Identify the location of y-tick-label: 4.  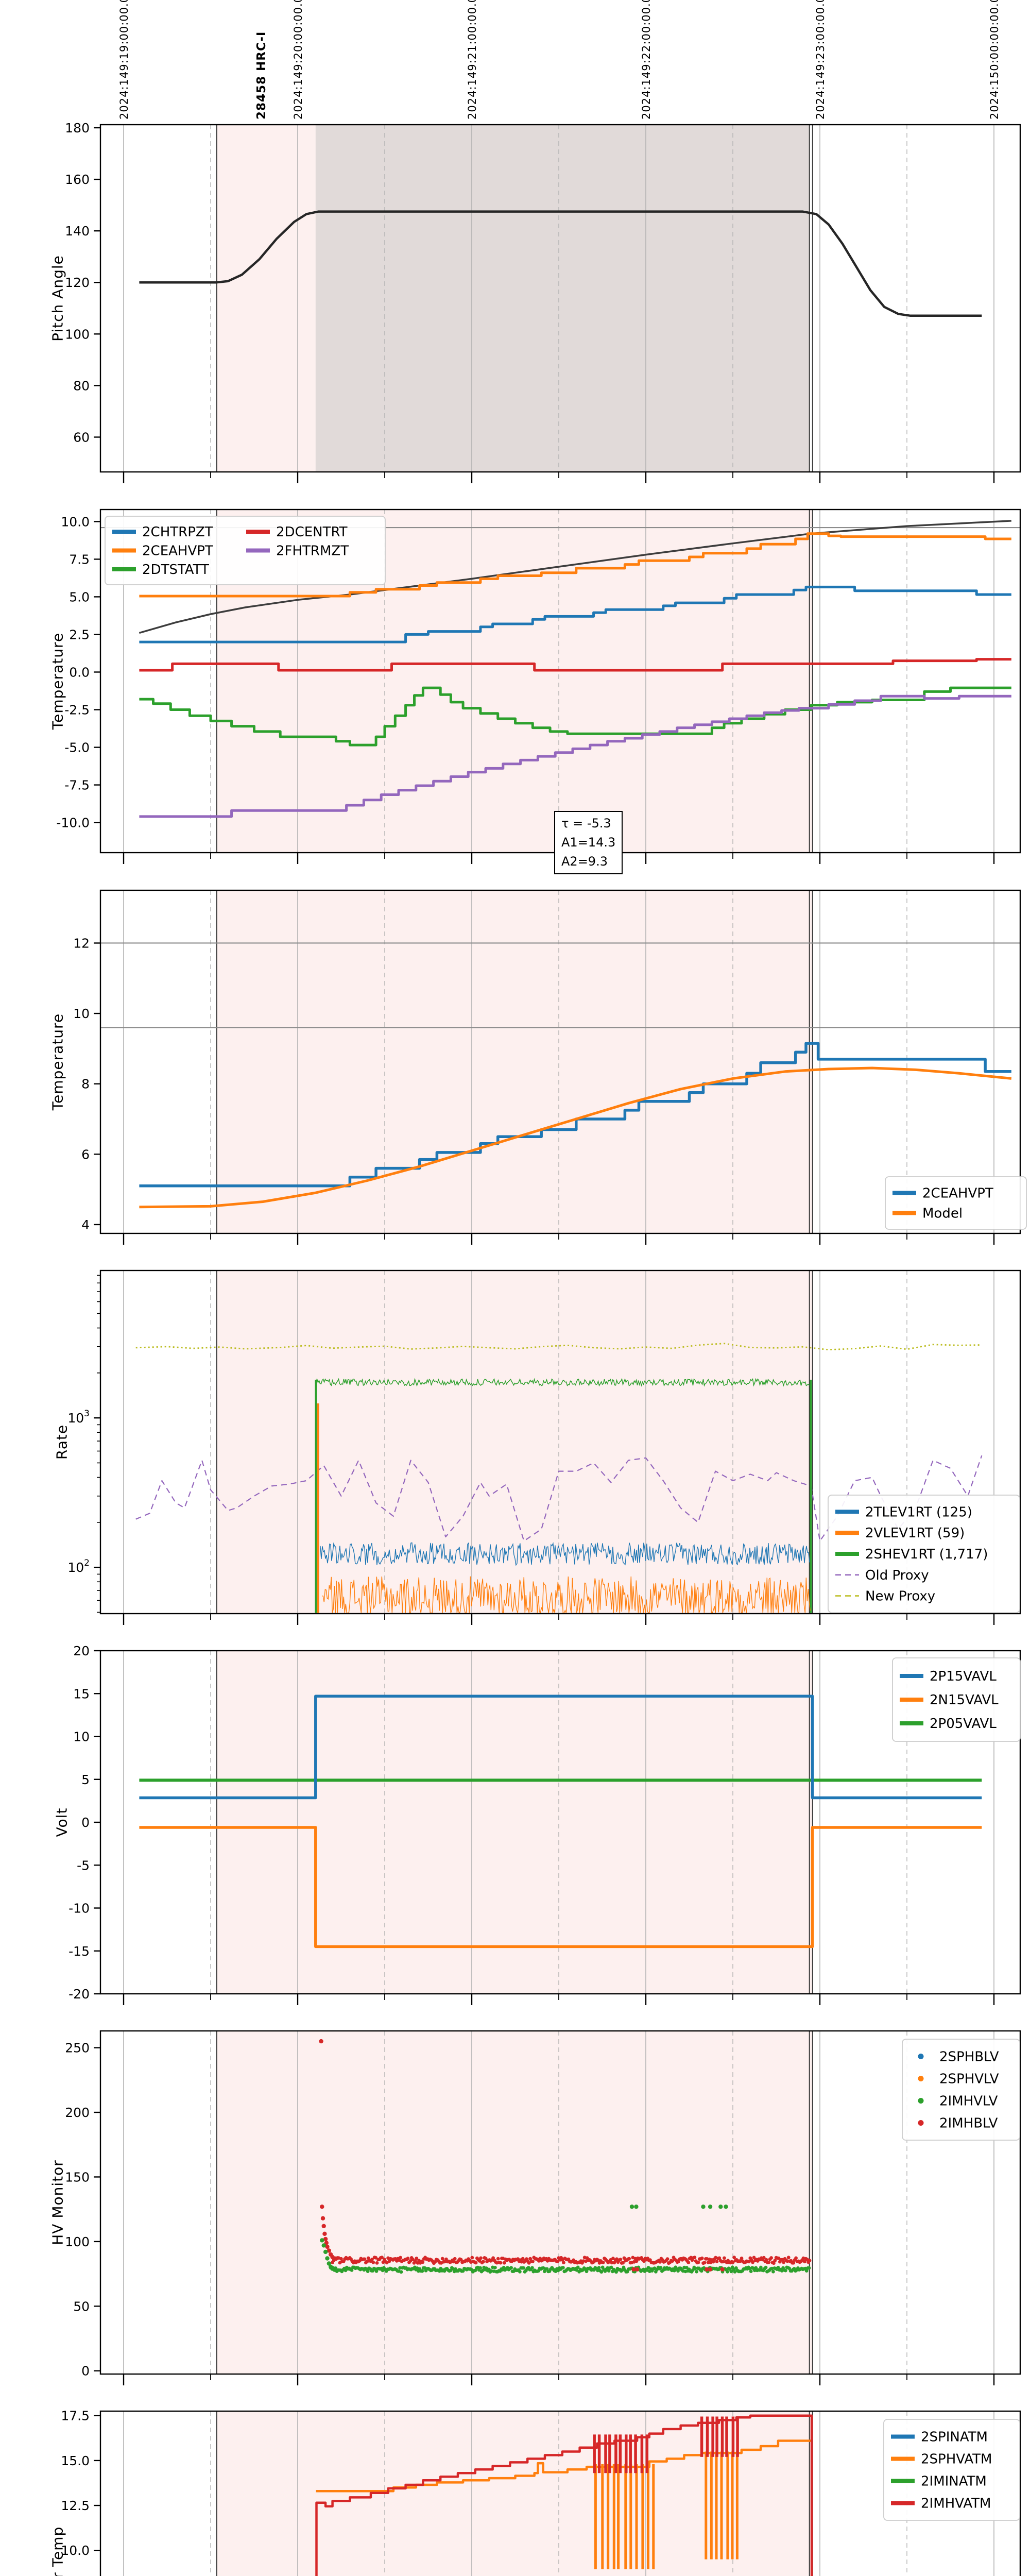
(85, 1224).